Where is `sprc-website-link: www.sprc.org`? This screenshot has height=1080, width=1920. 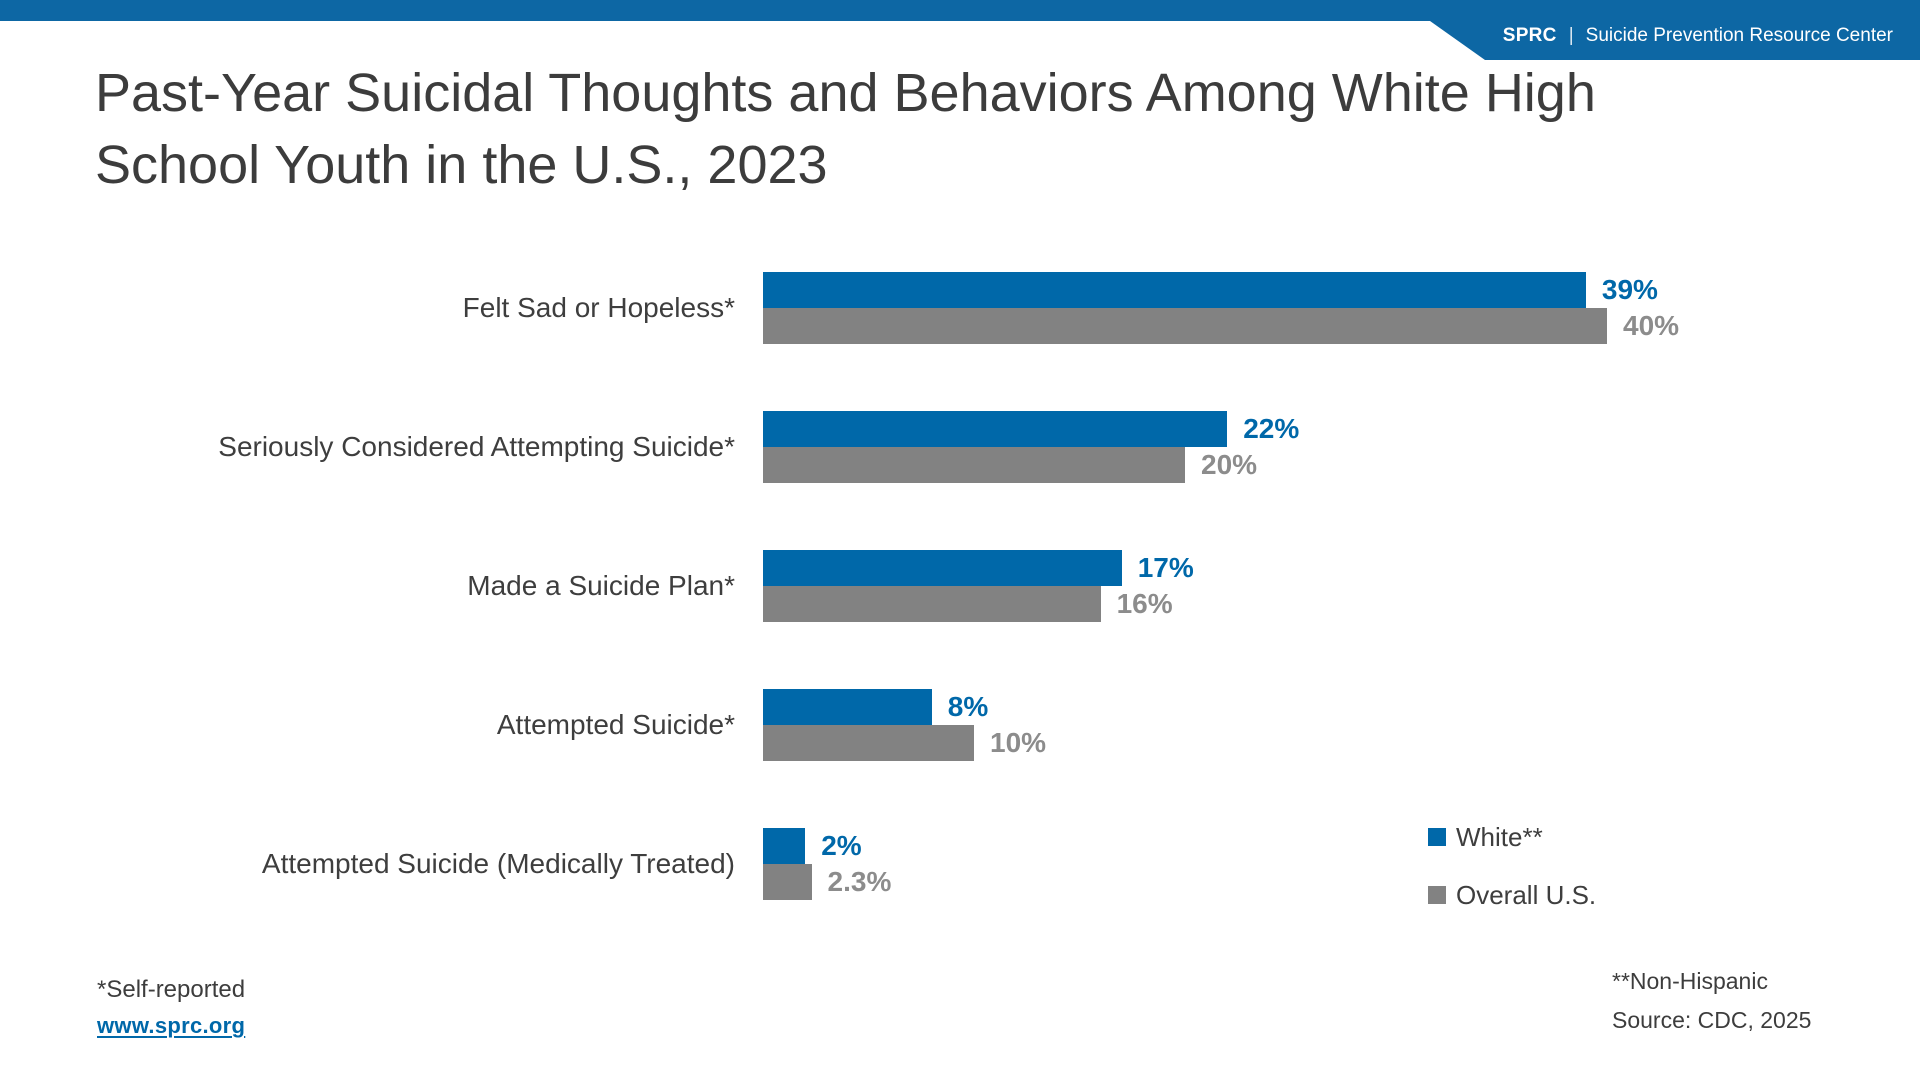 sprc-website-link: www.sprc.org is located at coordinates (171, 1025).